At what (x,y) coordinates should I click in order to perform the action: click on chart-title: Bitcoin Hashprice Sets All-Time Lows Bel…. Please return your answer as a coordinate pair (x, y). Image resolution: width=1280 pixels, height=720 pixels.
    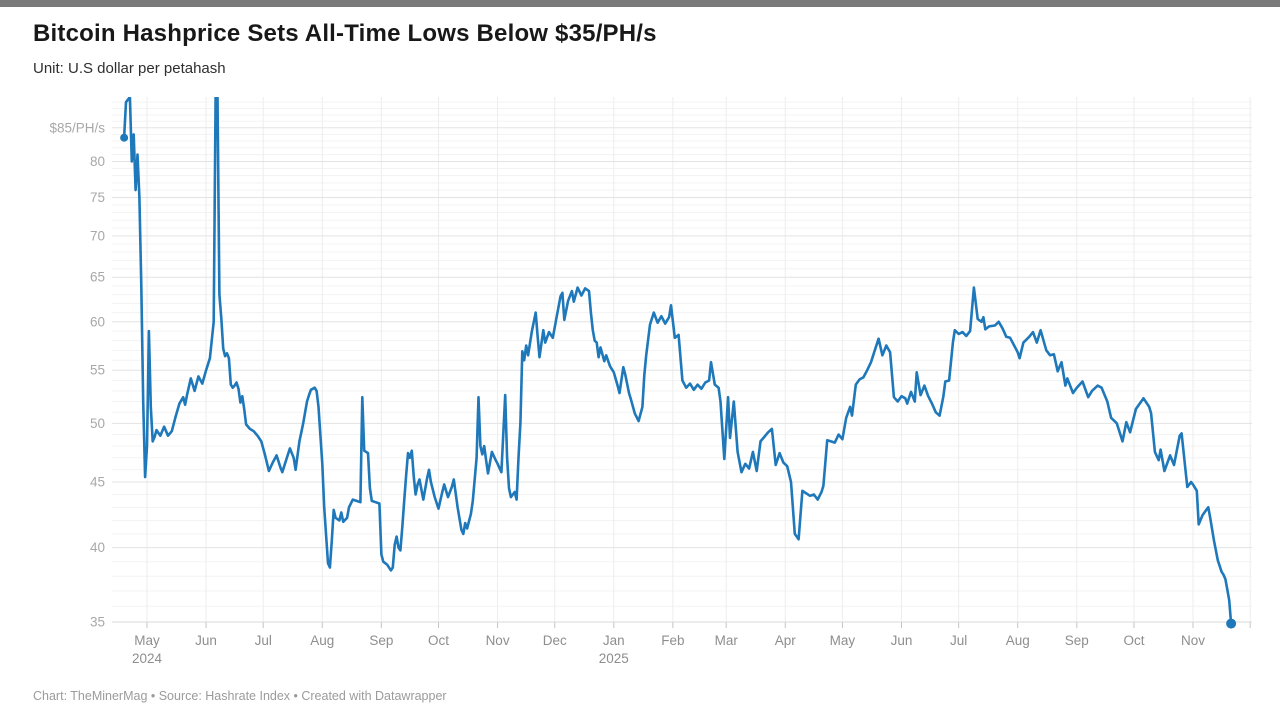
    Looking at the image, I should click on (345, 33).